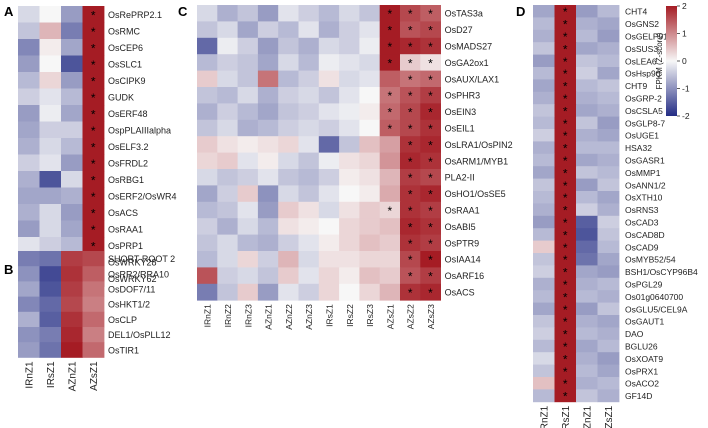 The image size is (708, 428). I want to click on color-legend: 2 1 0 -1 -2 FPKM (Z-score), so click(672, 61).